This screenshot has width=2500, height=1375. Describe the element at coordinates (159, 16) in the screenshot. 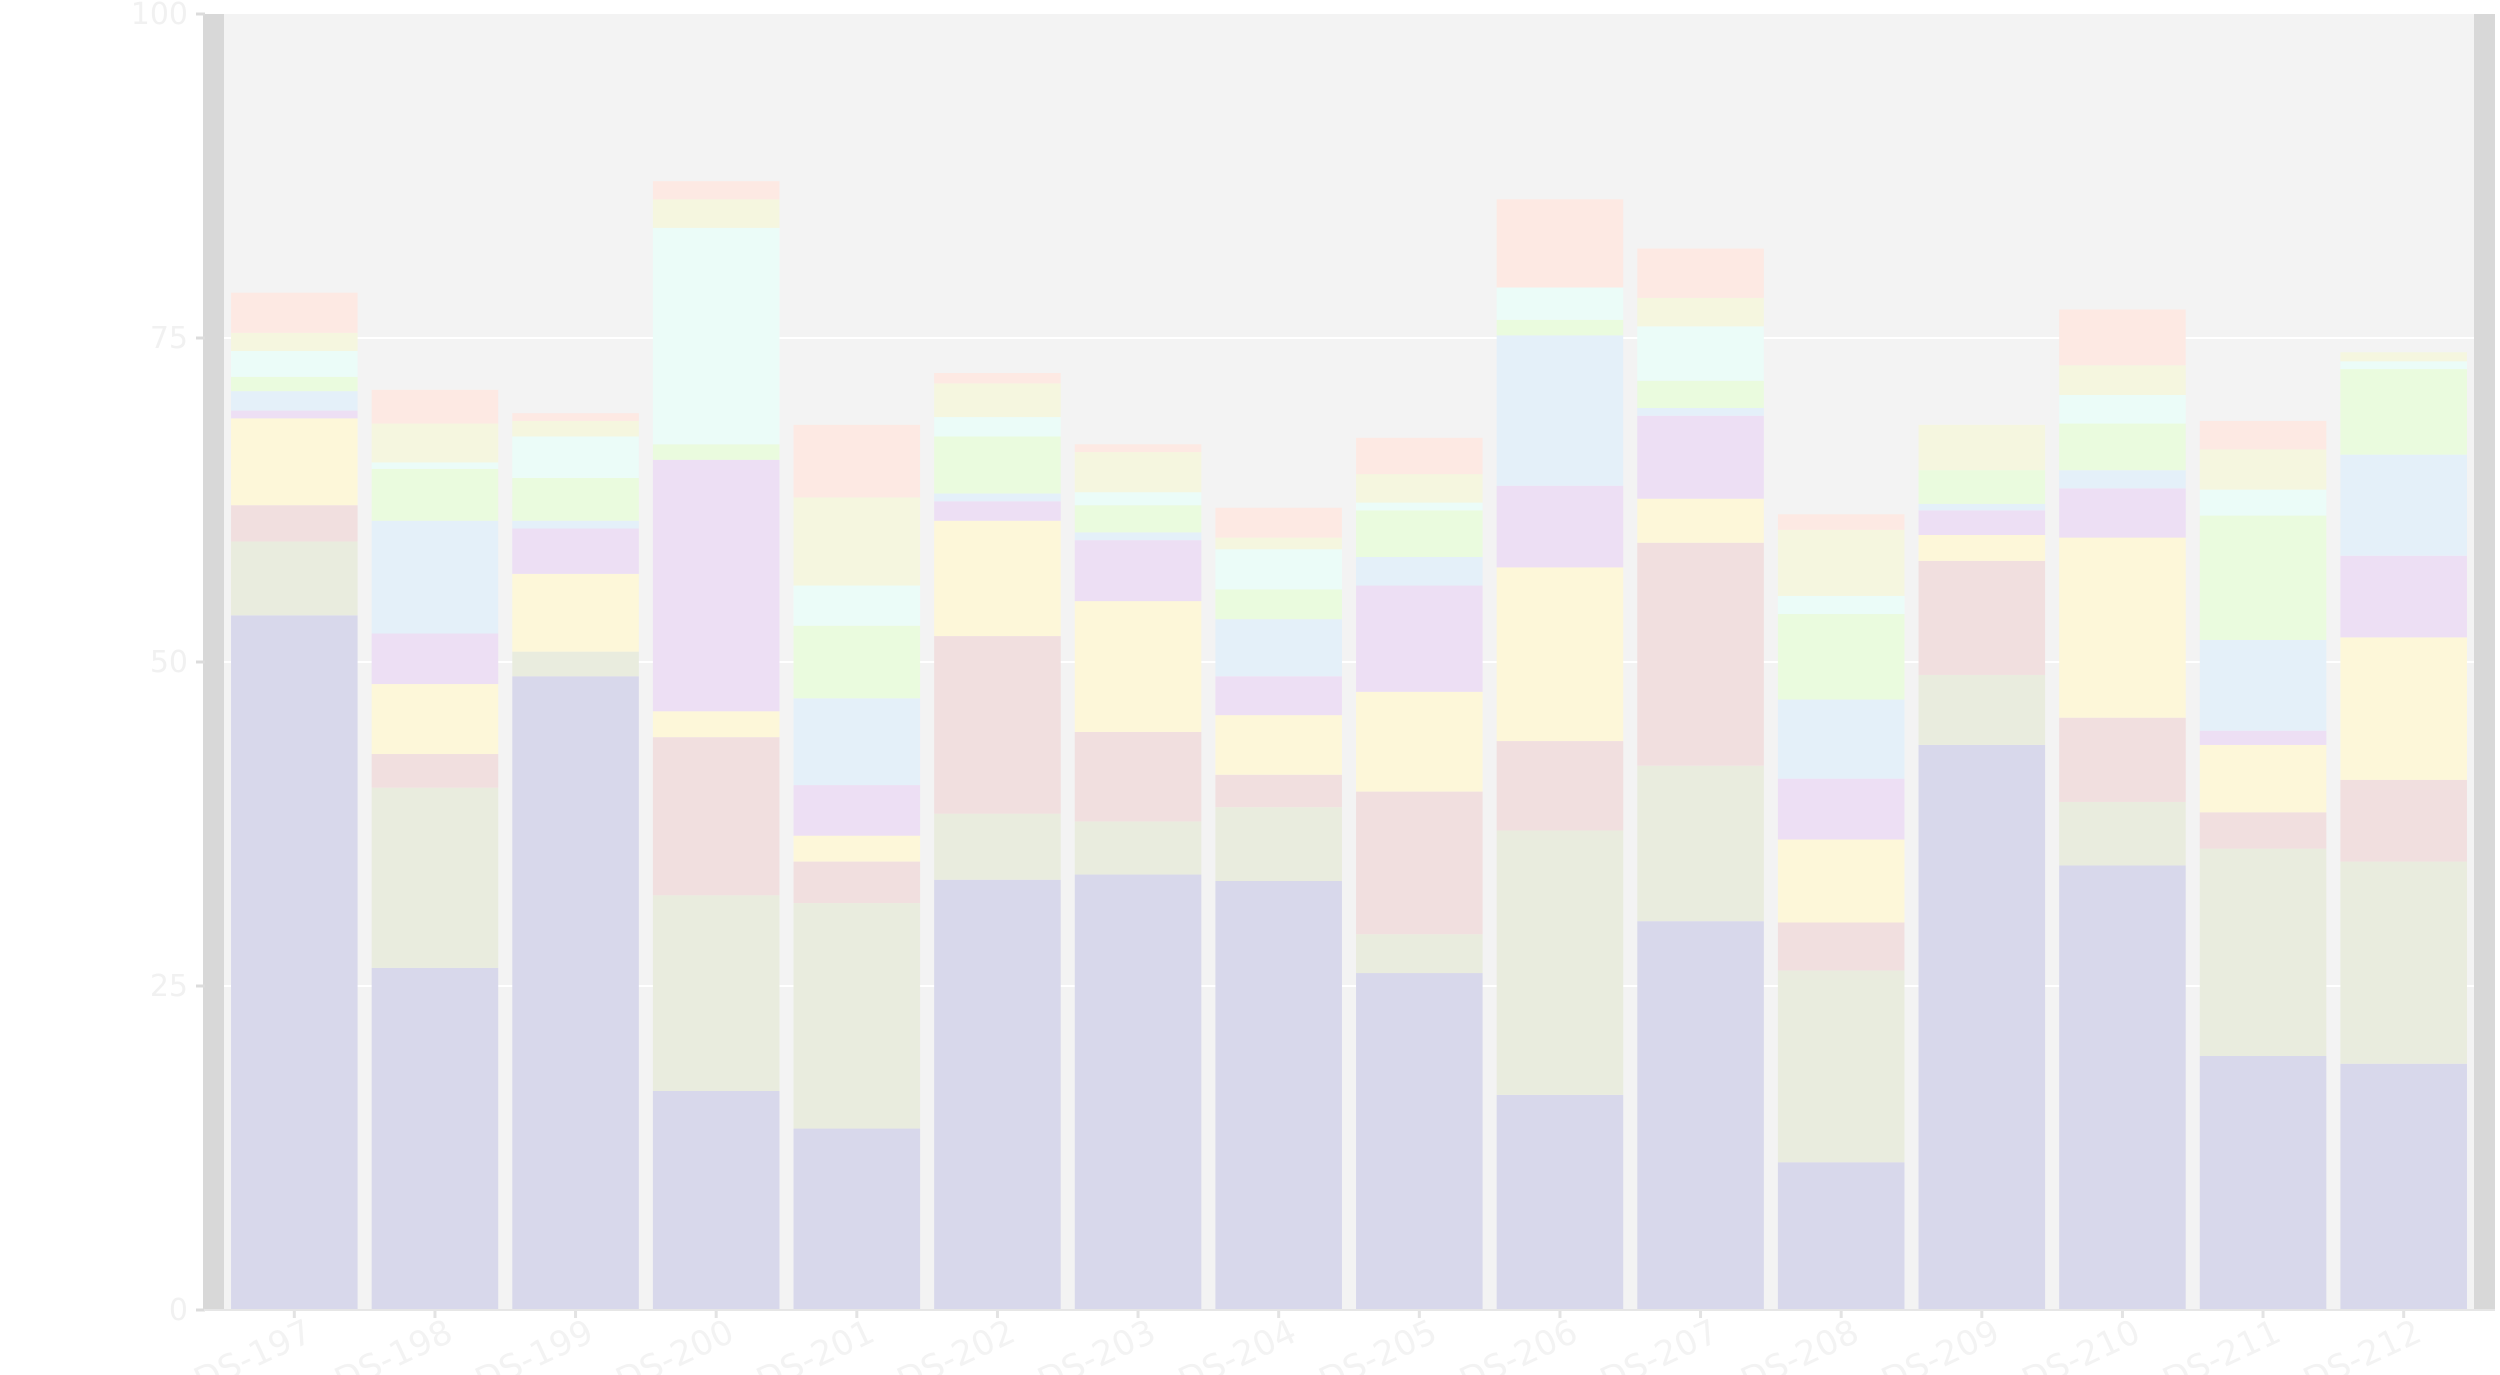

I see `y-tick-label: 100` at that location.